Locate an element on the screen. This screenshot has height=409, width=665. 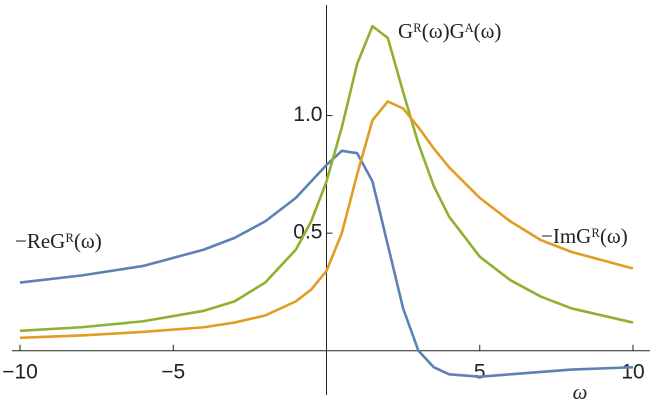
x-tick-label: 5 is located at coordinates (480, 371).